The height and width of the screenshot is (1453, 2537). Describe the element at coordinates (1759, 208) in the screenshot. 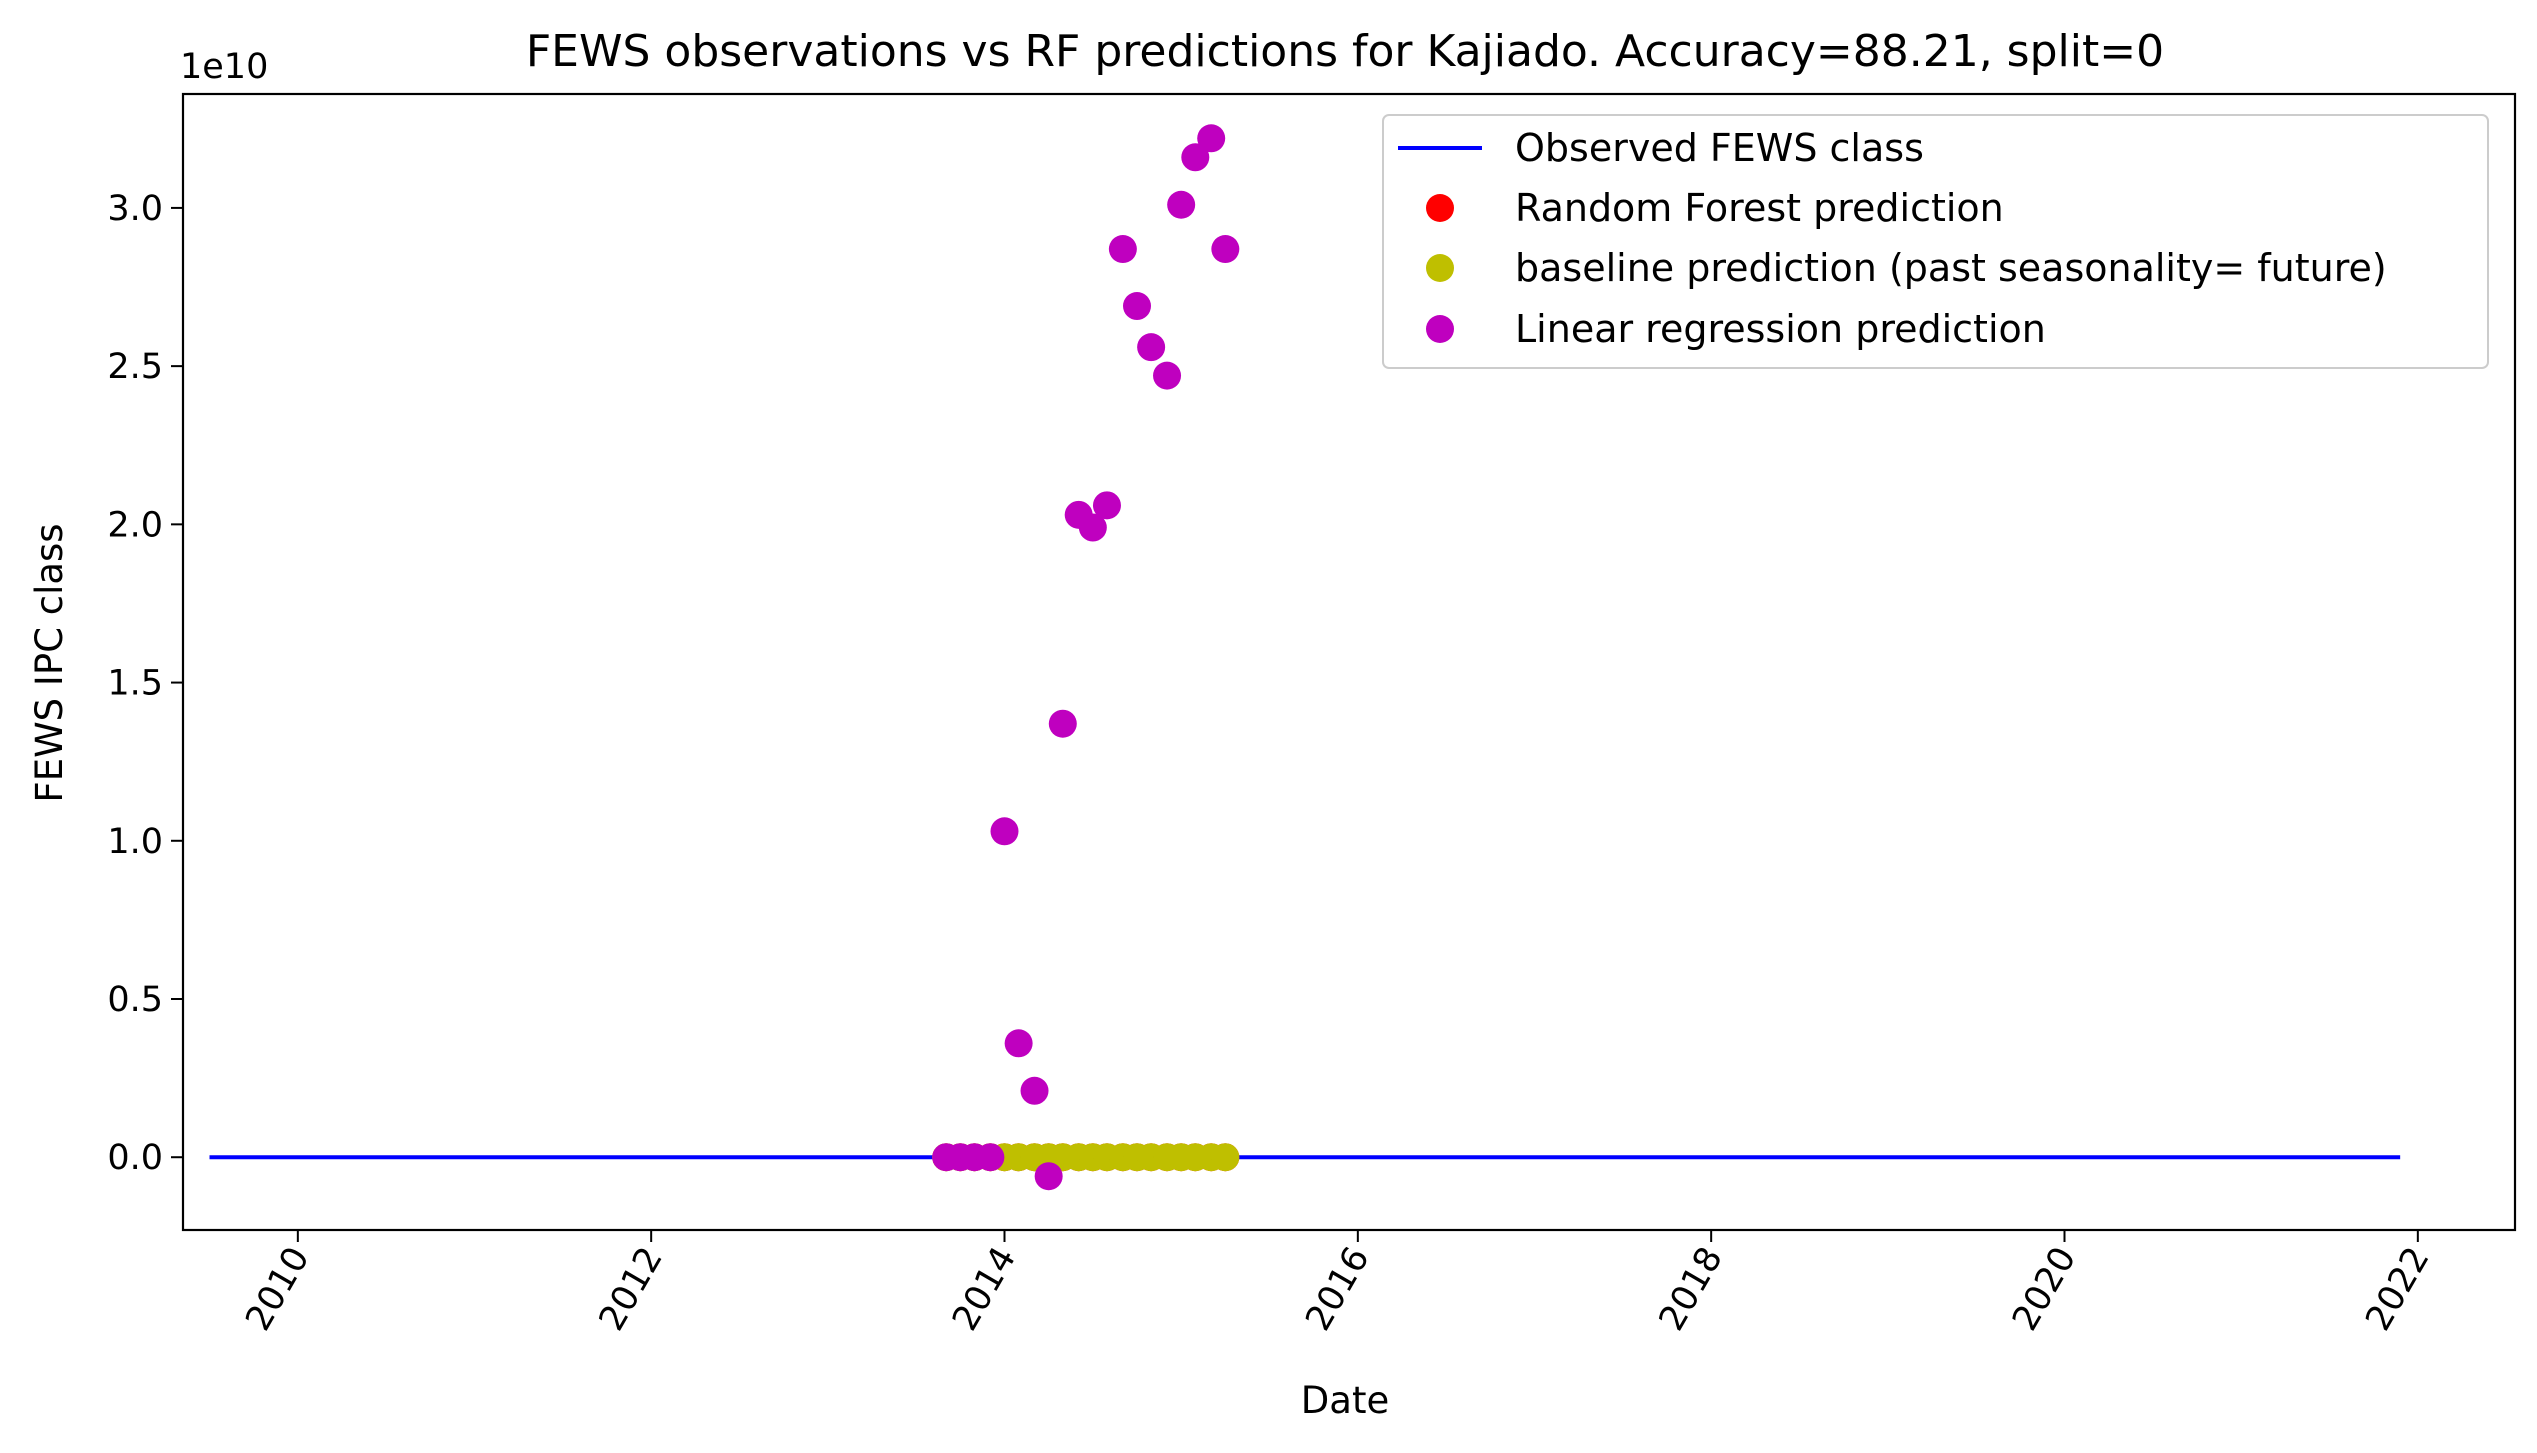

I see `legend-label-random-forest: Random Forest prediction` at that location.